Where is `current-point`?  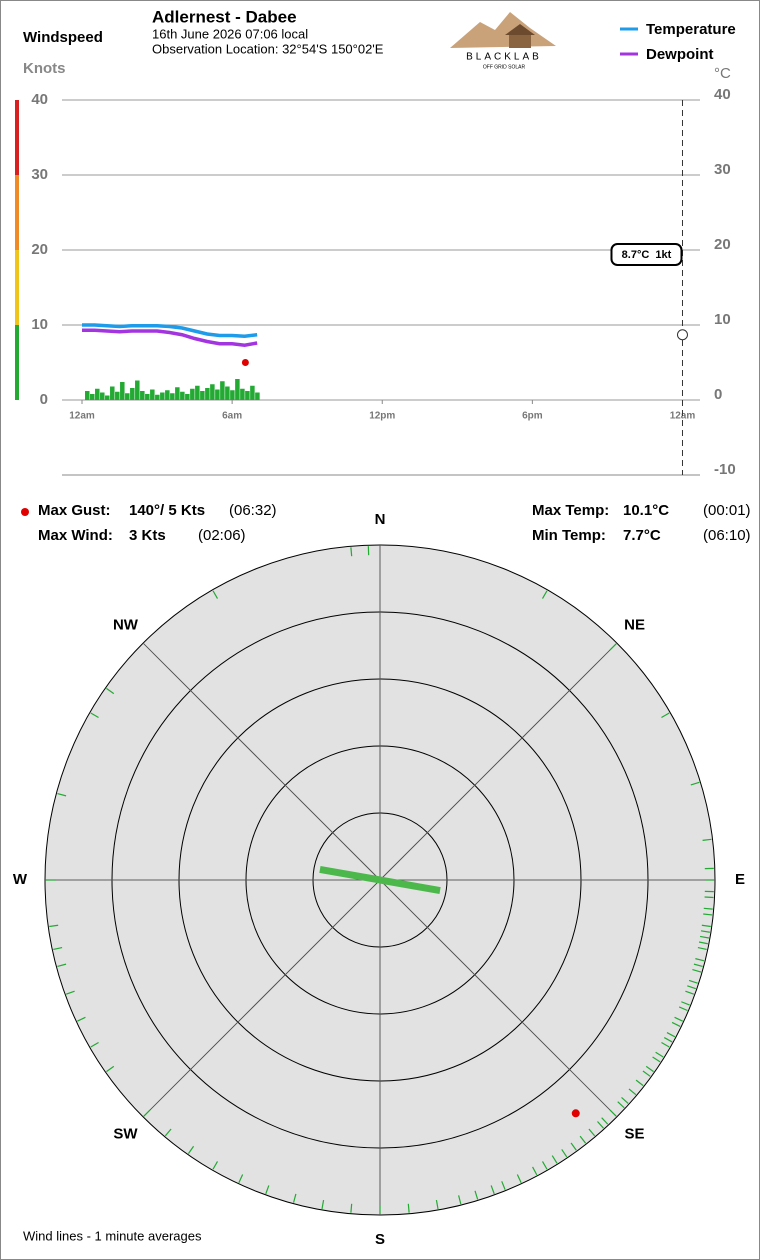
current-point is located at coordinates (682, 335).